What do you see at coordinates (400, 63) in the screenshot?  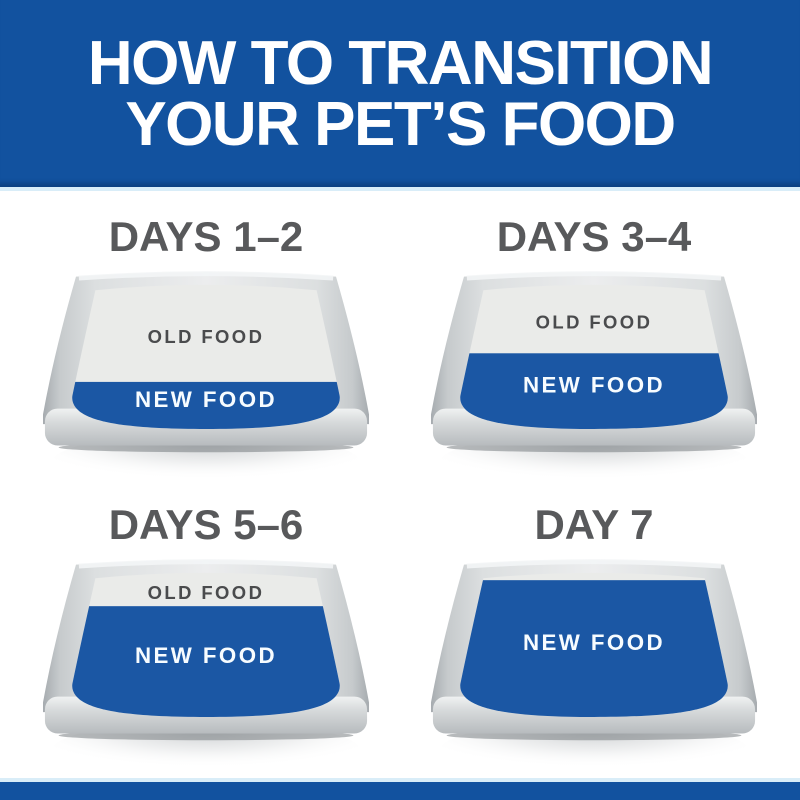 I see `page-title-line1: HOW TO TRANSITION` at bounding box center [400, 63].